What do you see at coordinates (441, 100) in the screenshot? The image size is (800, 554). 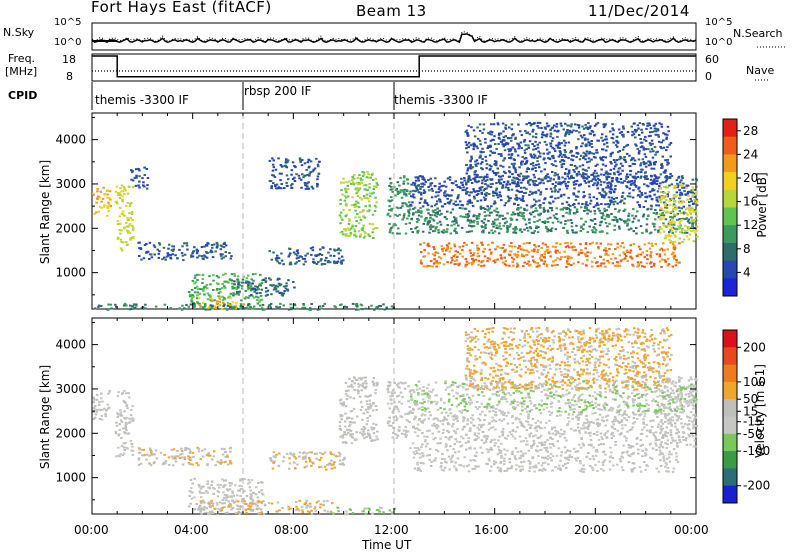 I see `cpid-segment-3: themis -3300 IF` at bounding box center [441, 100].